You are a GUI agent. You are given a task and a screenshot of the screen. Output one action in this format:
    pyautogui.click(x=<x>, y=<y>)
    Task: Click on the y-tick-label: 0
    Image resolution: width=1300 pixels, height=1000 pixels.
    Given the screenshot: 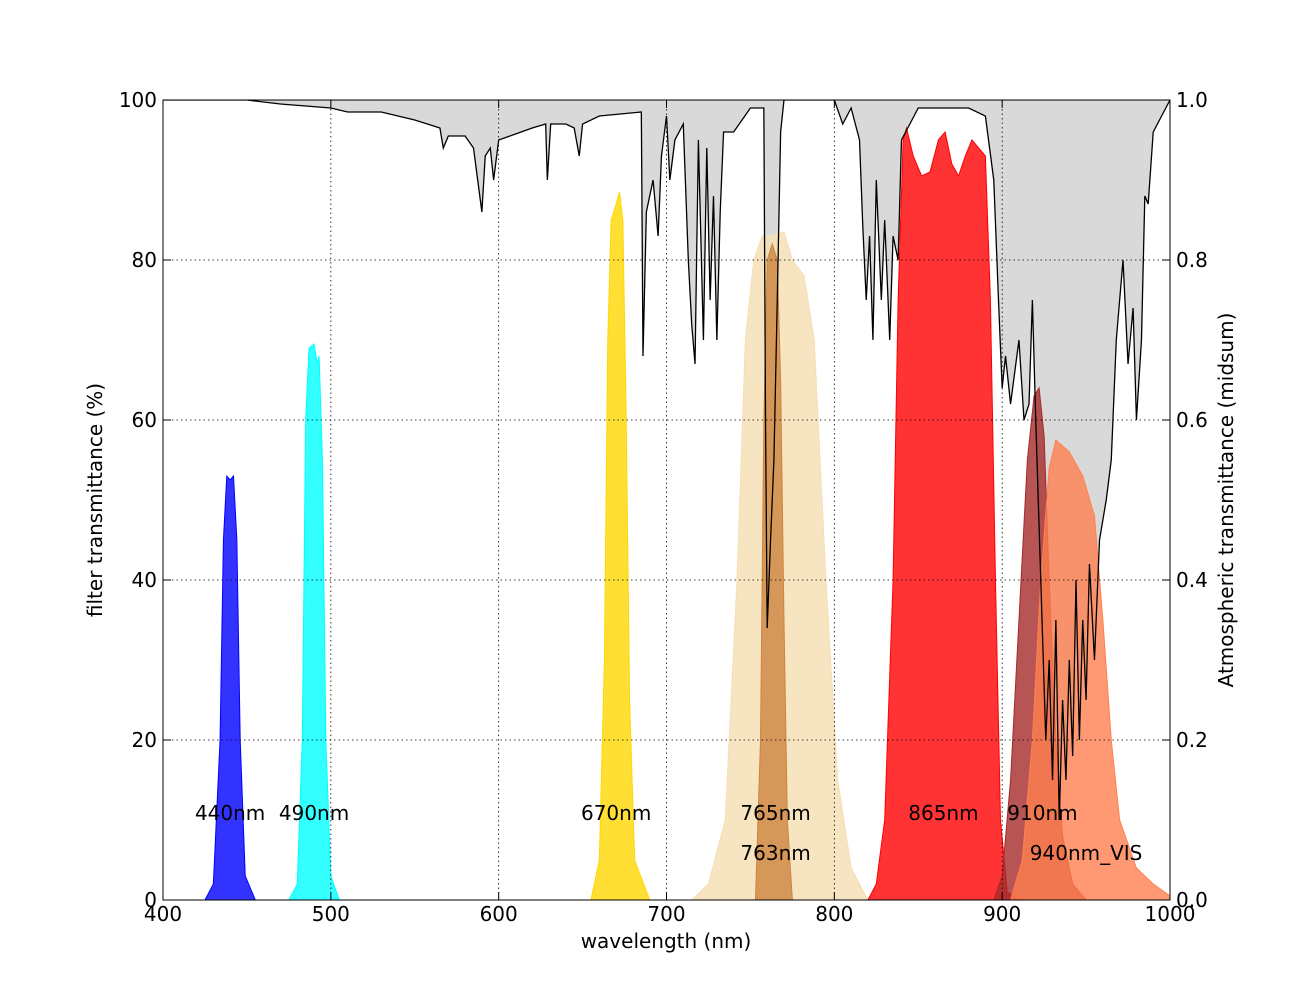 What is the action you would take?
    pyautogui.click(x=150, y=900)
    